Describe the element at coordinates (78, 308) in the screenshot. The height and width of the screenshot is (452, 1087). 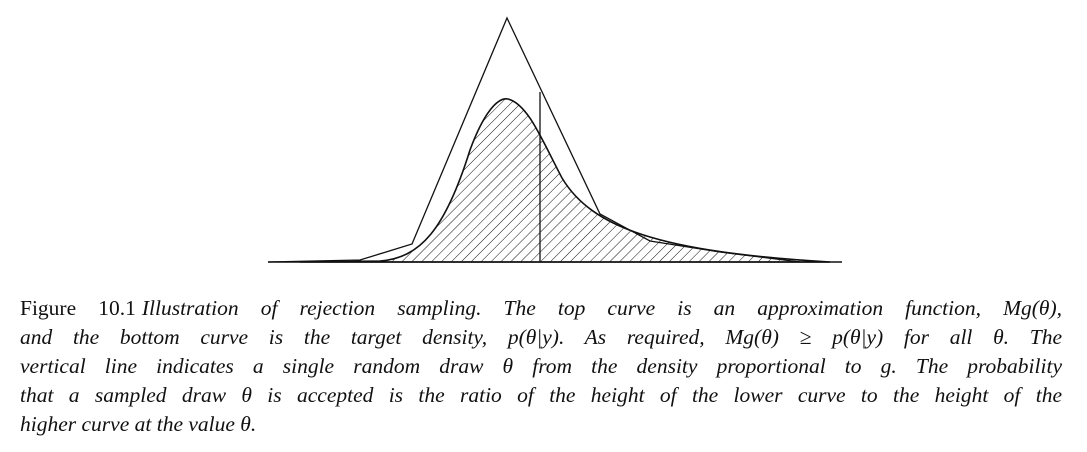
I see `figure-label: Figure 10.1` at that location.